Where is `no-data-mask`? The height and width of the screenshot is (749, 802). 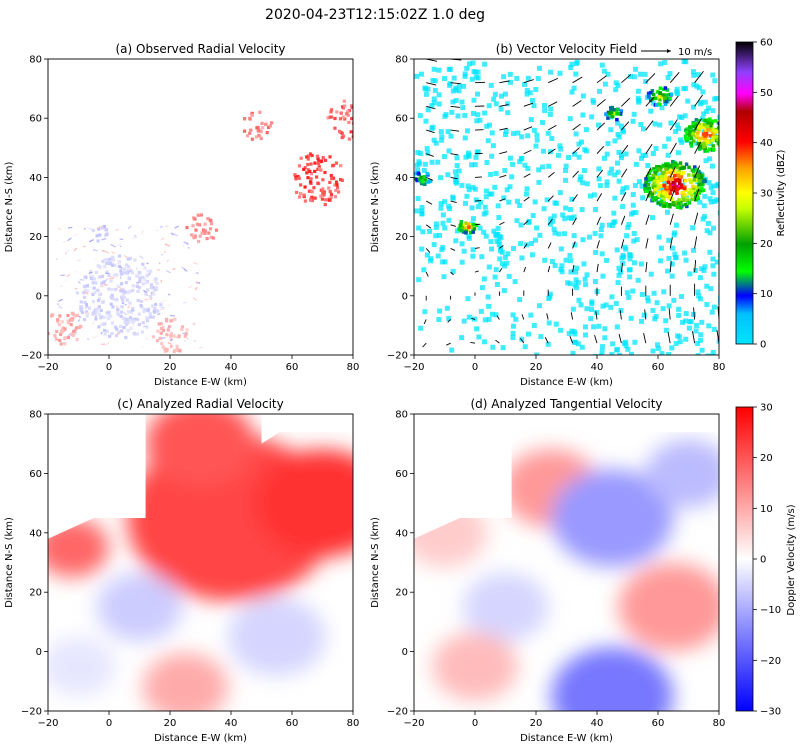 no-data-mask is located at coordinates (97, 476).